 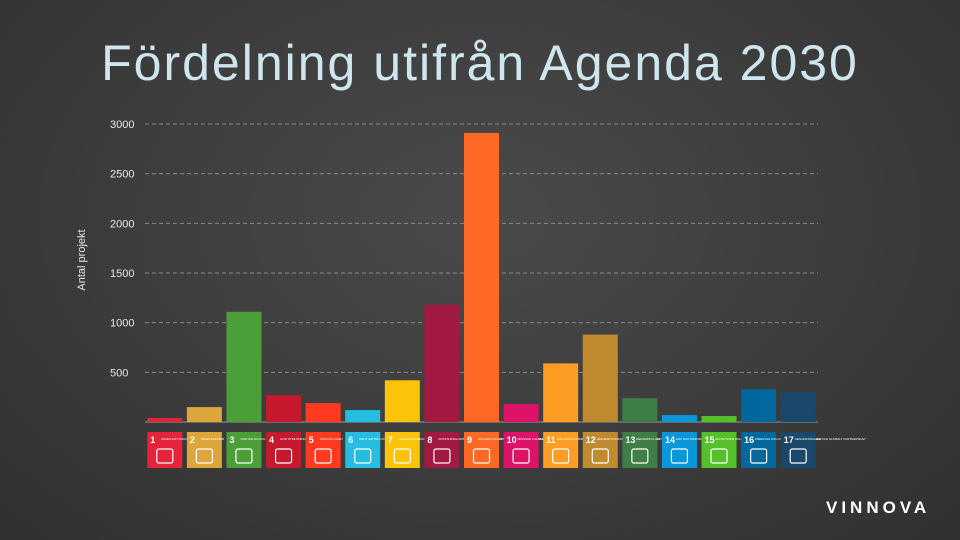 I want to click on sdg-tile-number: 6, so click(x=350, y=440).